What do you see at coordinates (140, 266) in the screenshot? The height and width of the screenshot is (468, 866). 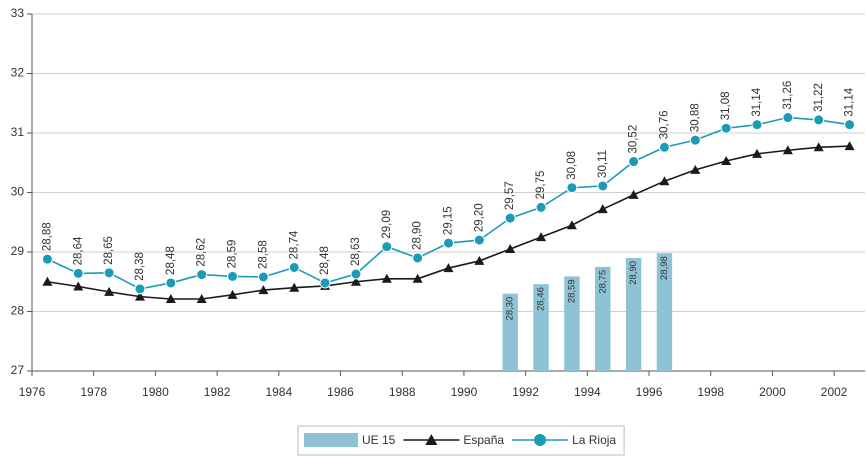 I see `value-label: 28,38` at bounding box center [140, 266].